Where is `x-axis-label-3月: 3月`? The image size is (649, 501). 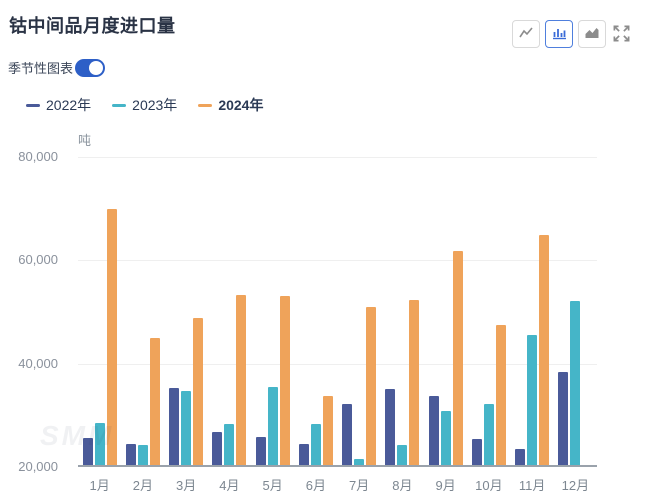
x-axis-label-3月: 3月 is located at coordinates (186, 485).